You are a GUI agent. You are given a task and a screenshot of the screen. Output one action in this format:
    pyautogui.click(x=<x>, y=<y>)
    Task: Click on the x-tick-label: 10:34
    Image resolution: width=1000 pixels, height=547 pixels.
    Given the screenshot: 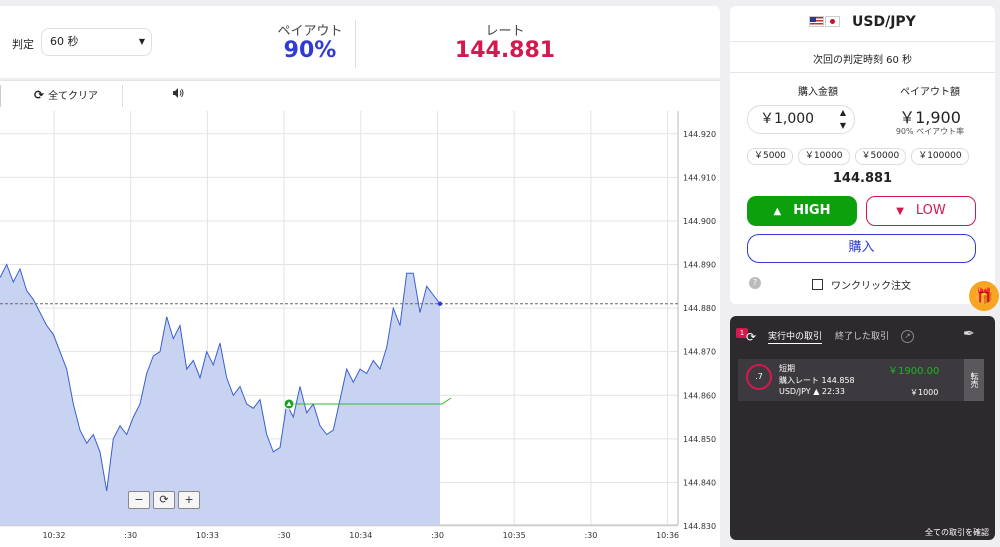 What is the action you would take?
    pyautogui.click(x=360, y=535)
    